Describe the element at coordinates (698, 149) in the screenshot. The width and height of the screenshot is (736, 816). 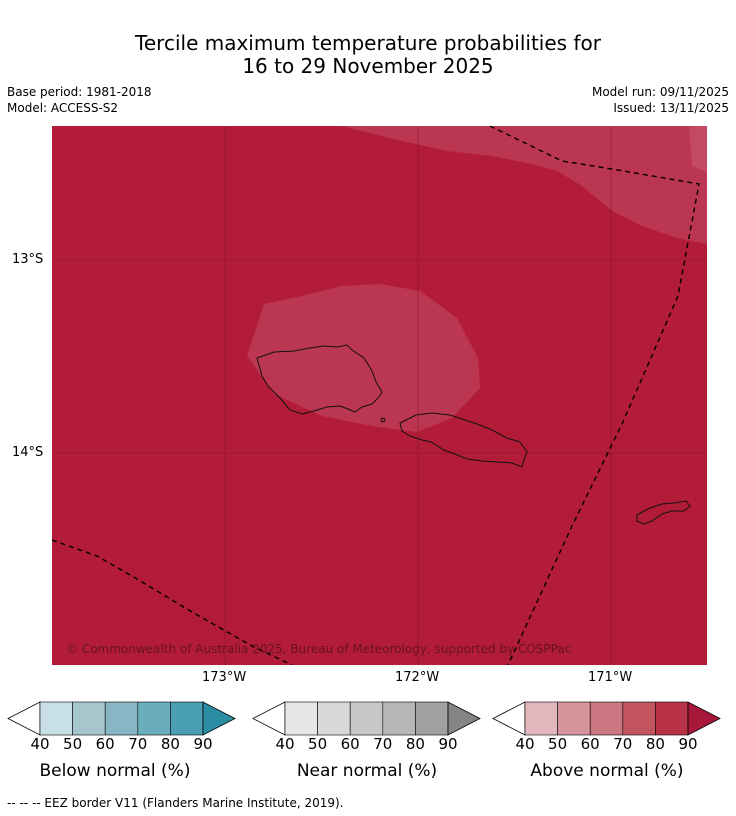
I see `map-field-60-70-corner` at that location.